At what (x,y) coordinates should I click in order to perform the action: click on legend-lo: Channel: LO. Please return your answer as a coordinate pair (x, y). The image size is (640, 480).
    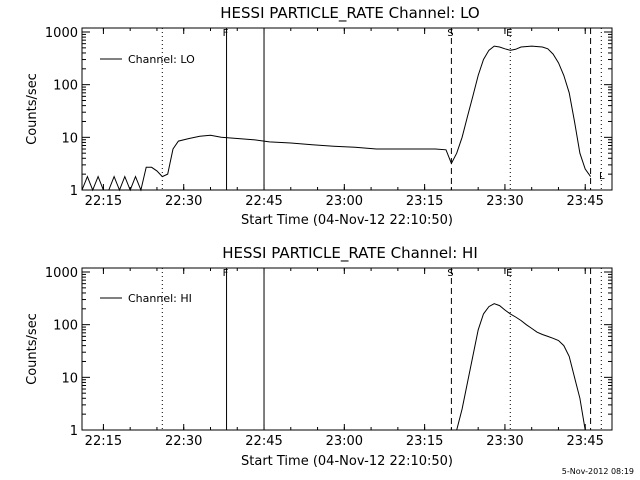
    Looking at the image, I should click on (147, 59).